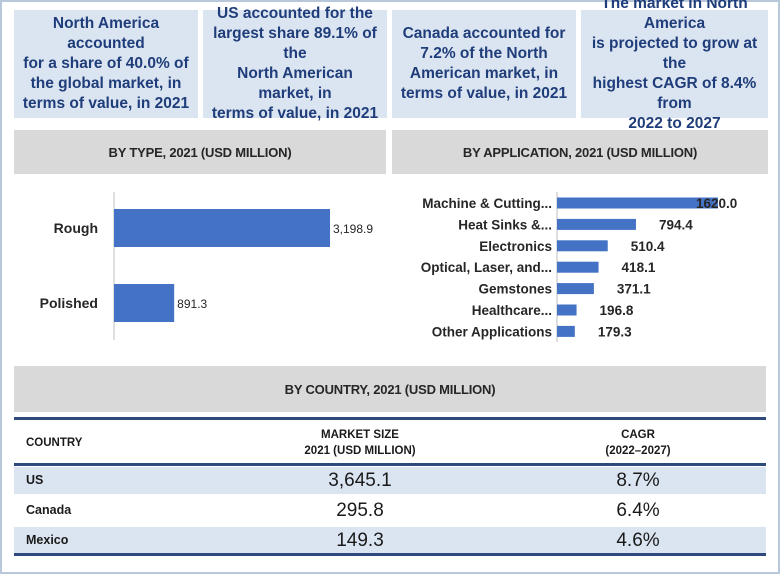 This screenshot has width=780, height=574. What do you see at coordinates (615, 331) in the screenshot?
I see `by-application-value: 179.3` at bounding box center [615, 331].